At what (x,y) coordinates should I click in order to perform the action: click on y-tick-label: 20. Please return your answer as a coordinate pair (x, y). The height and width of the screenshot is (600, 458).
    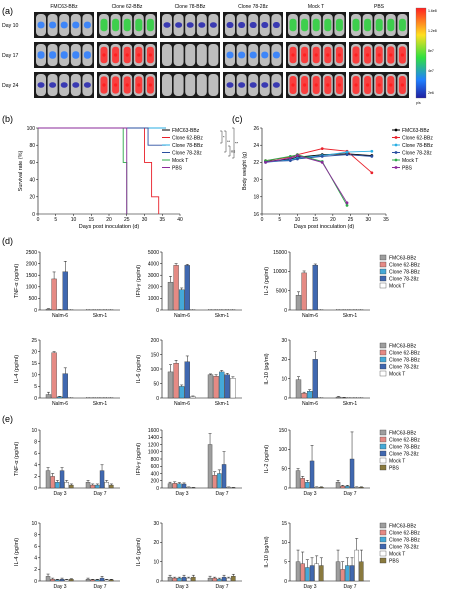
    Looking at the image, I should click on (284, 360).